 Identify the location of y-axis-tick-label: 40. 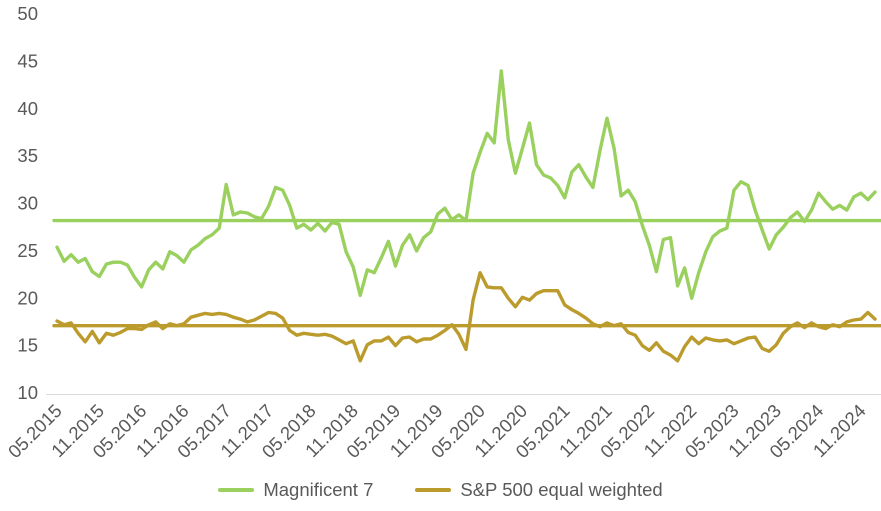
(27, 108).